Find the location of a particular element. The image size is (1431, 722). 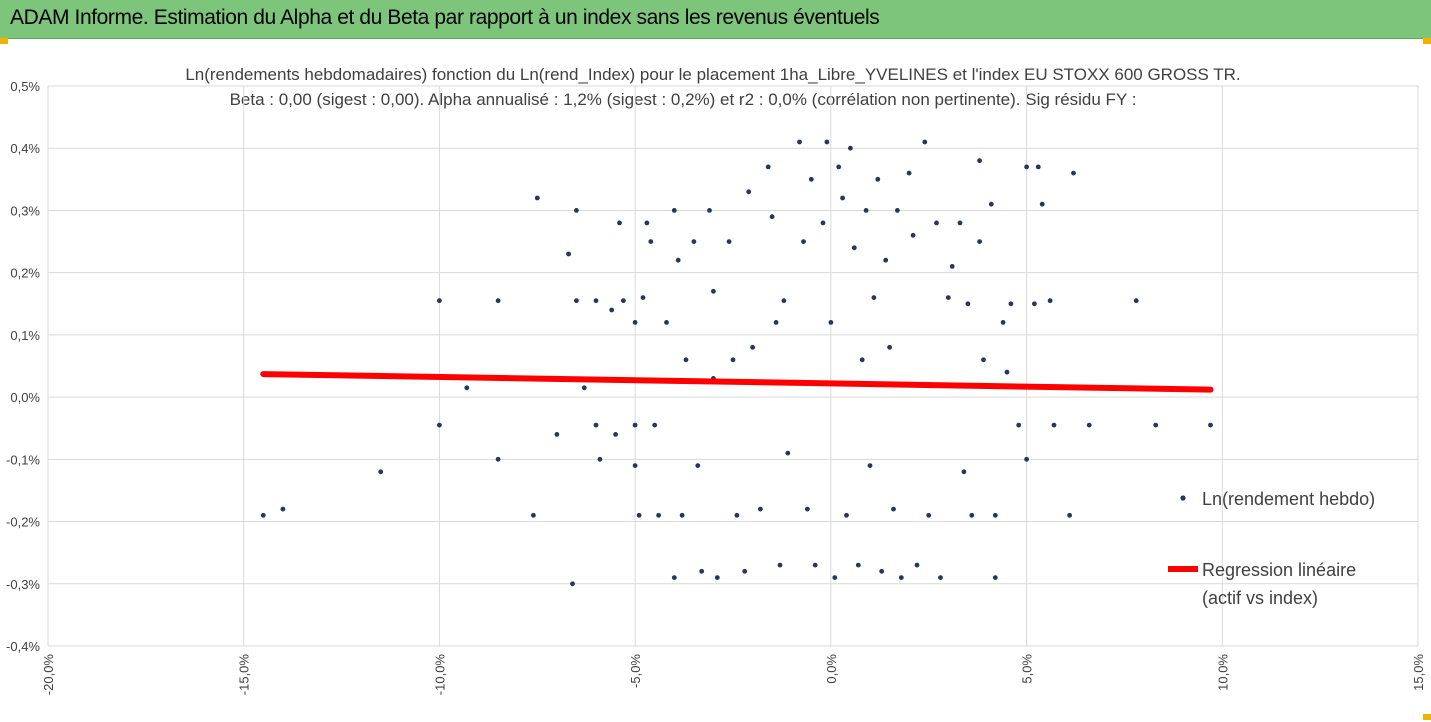

legend-label-regression: Regression linéaire is located at coordinates (1279, 570).